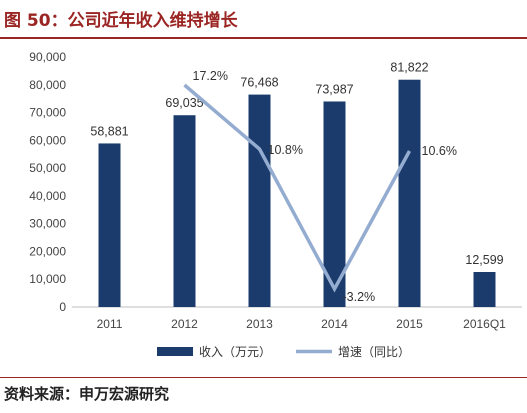 The width and height of the screenshot is (527, 413). Describe the element at coordinates (263, 377) in the screenshot. I see `footer-rule` at that location.